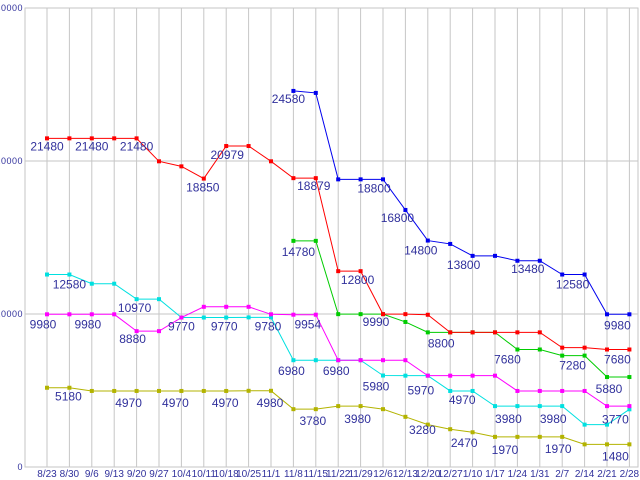 This screenshot has height=480, width=640. I want to click on data-point-label: 24580, so click(289, 99).